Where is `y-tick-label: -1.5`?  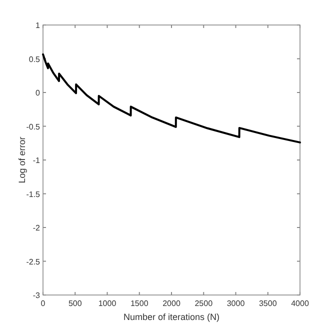 y-tick-label: -1.5 is located at coordinates (33, 194).